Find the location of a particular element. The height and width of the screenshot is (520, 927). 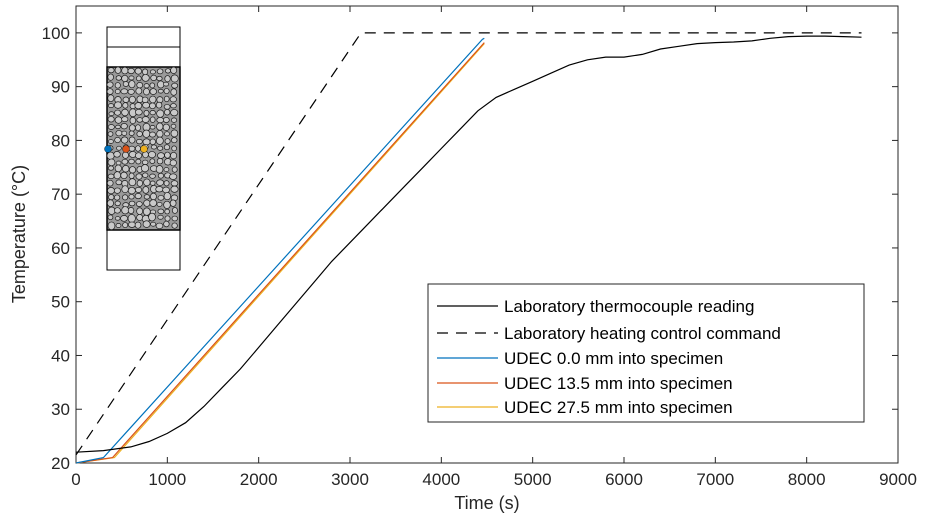

y-tick-label: 20 is located at coordinates (60, 463).